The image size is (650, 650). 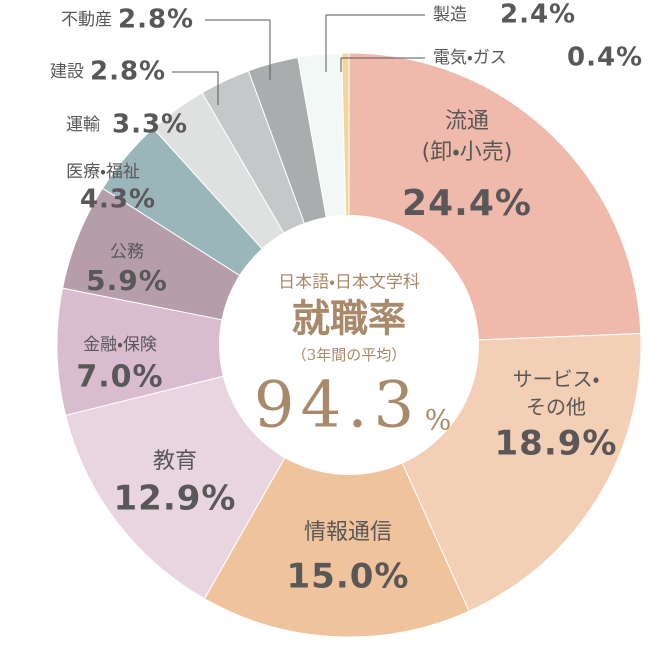 I want to click on value-label: 5.9%, so click(x=127, y=280).